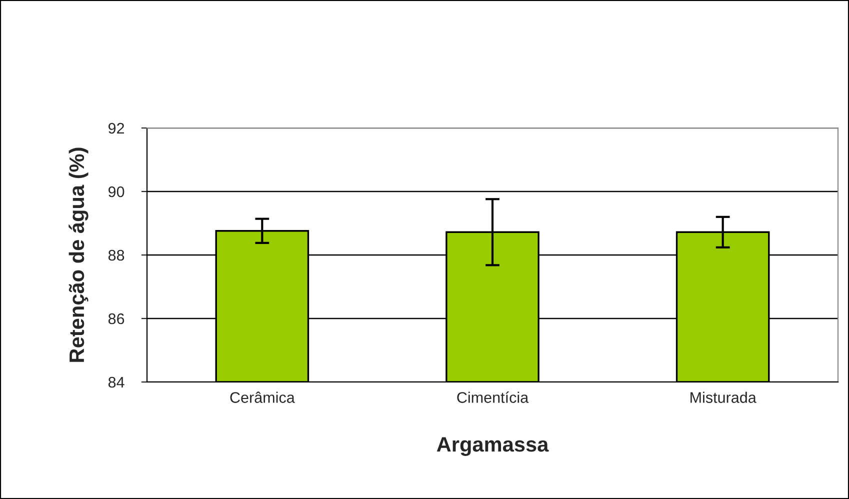 Image resolution: width=849 pixels, height=499 pixels. Describe the element at coordinates (492, 446) in the screenshot. I see `x-axis-title: Argamassa` at that location.